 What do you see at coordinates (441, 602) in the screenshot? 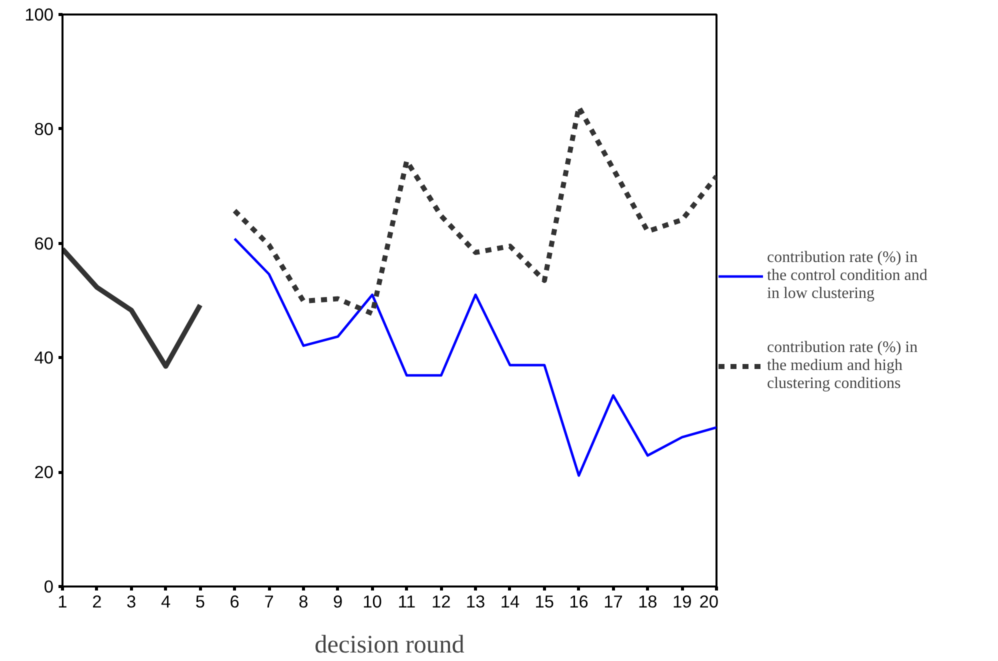
I see `x-tick-label: 12` at bounding box center [441, 602].